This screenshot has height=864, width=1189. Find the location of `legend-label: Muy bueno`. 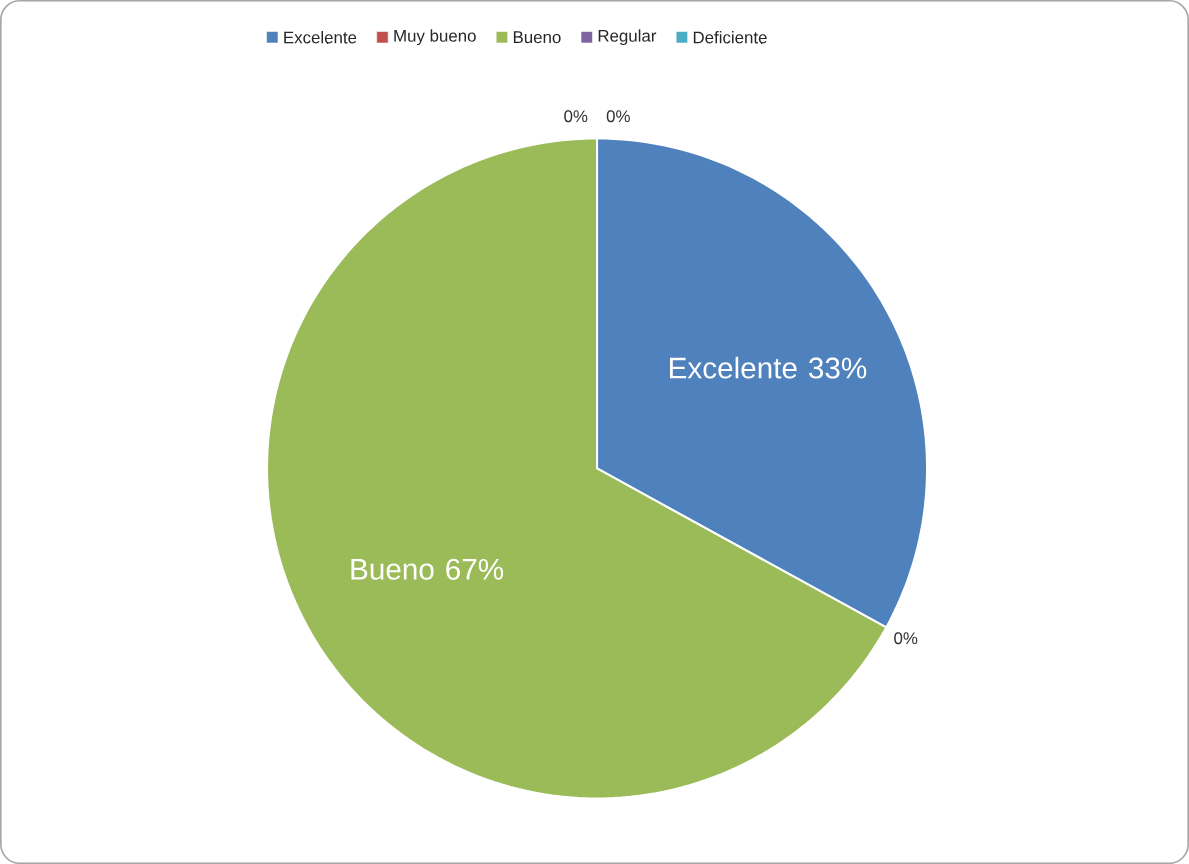

legend-label: Muy bueno is located at coordinates (435, 37).